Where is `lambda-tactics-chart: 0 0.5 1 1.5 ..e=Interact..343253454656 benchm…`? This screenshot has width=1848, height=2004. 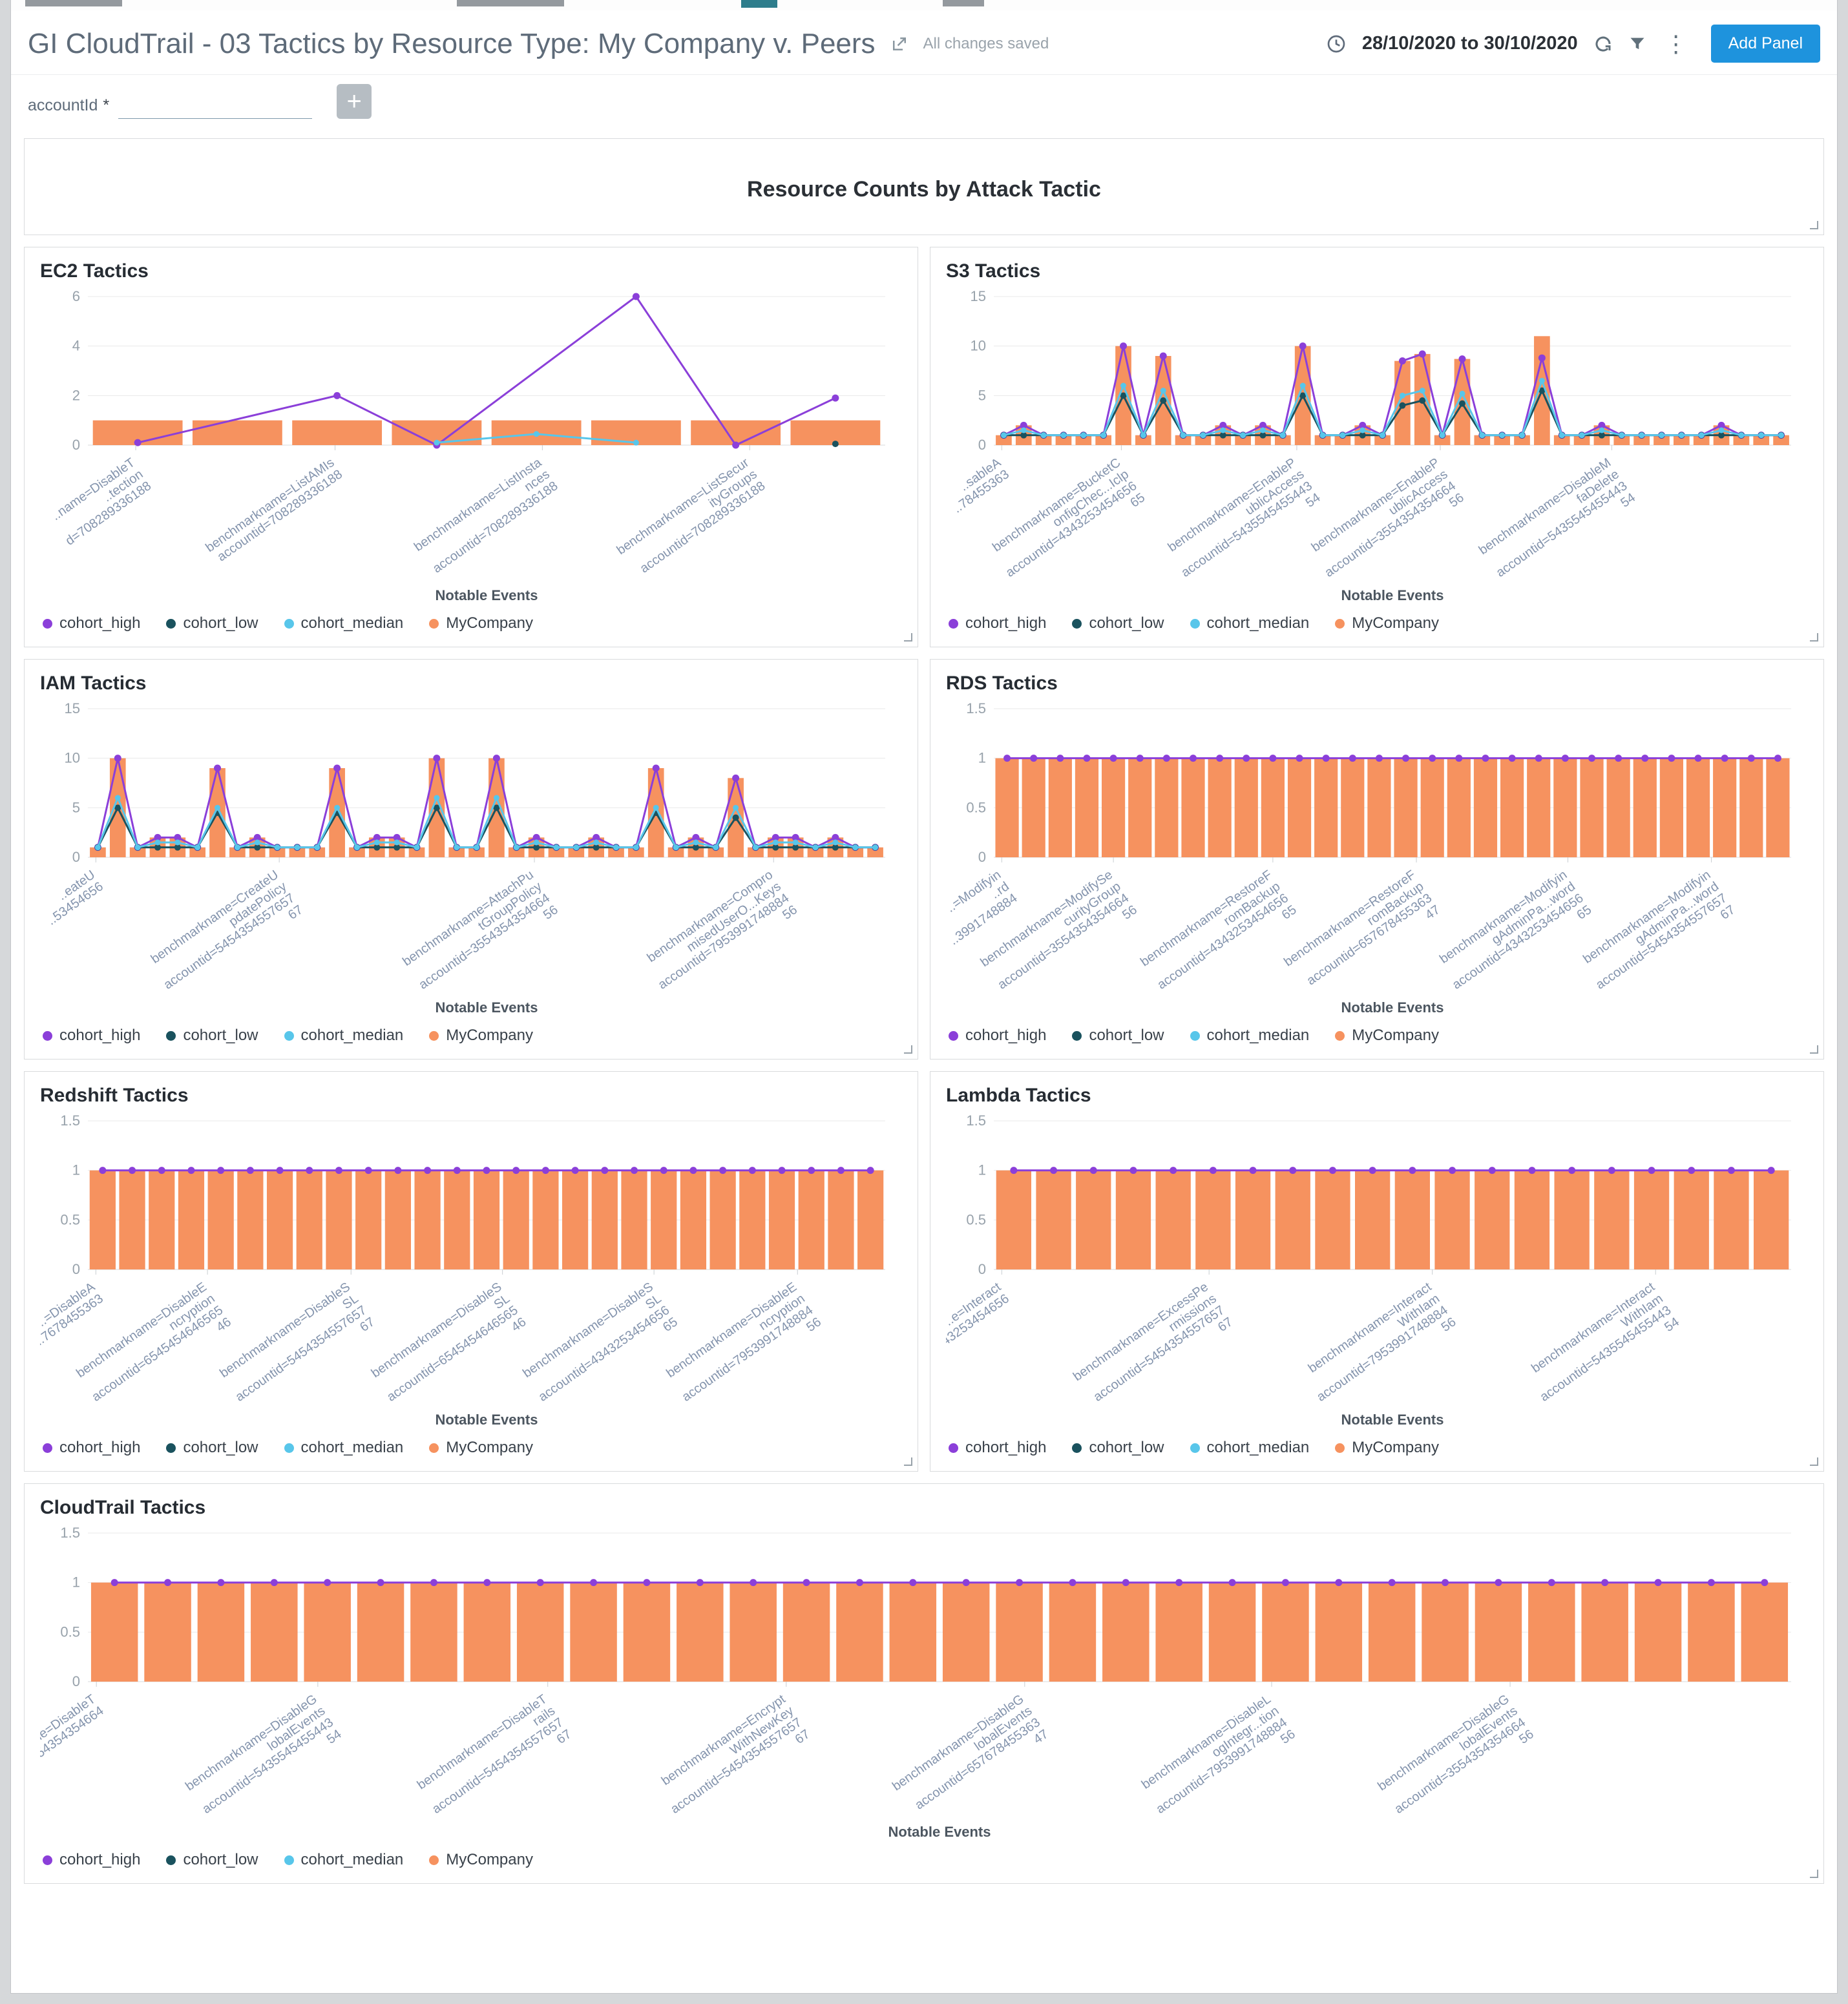 lambda-tactics-chart: 0 0.5 1 1.5 ..e=Interact..343253454656 benchm… is located at coordinates (1368, 1272).